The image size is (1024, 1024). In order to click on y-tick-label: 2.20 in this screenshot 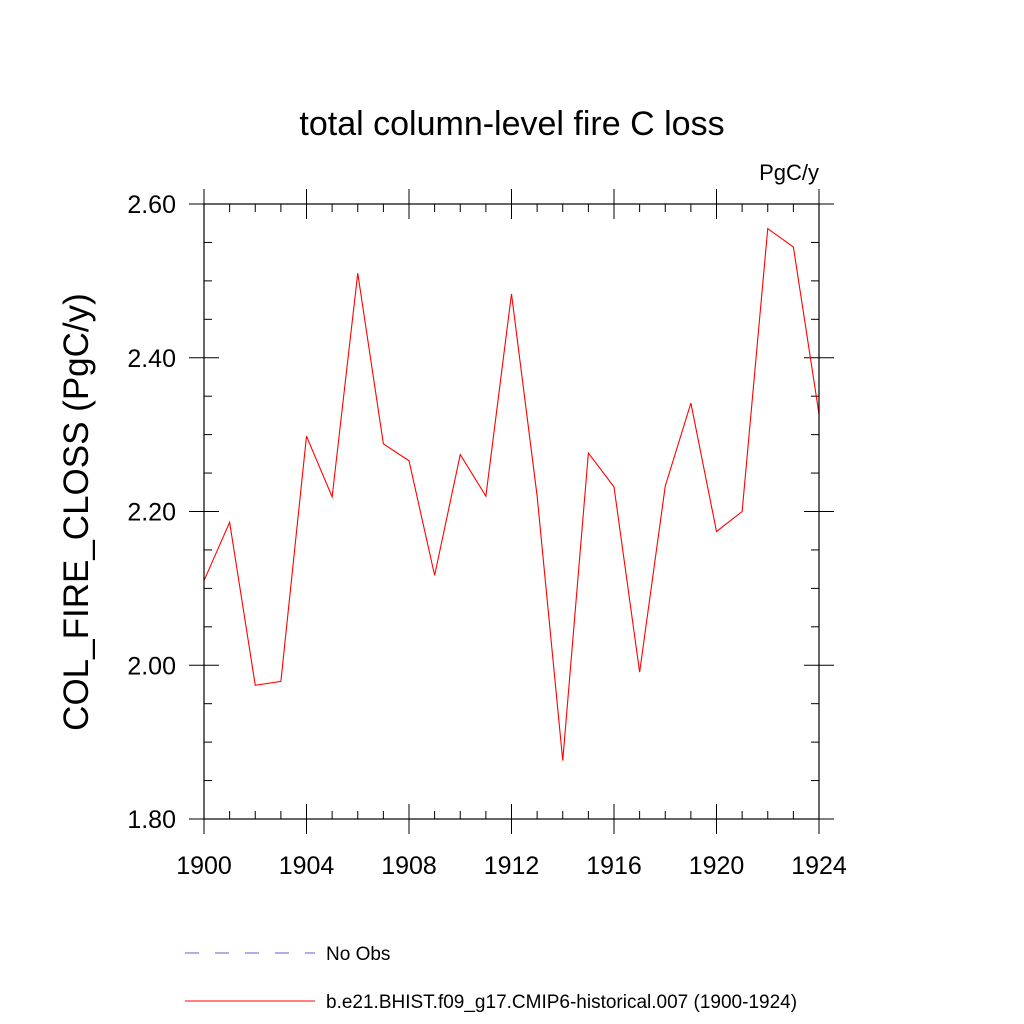, I will do `click(151, 513)`.